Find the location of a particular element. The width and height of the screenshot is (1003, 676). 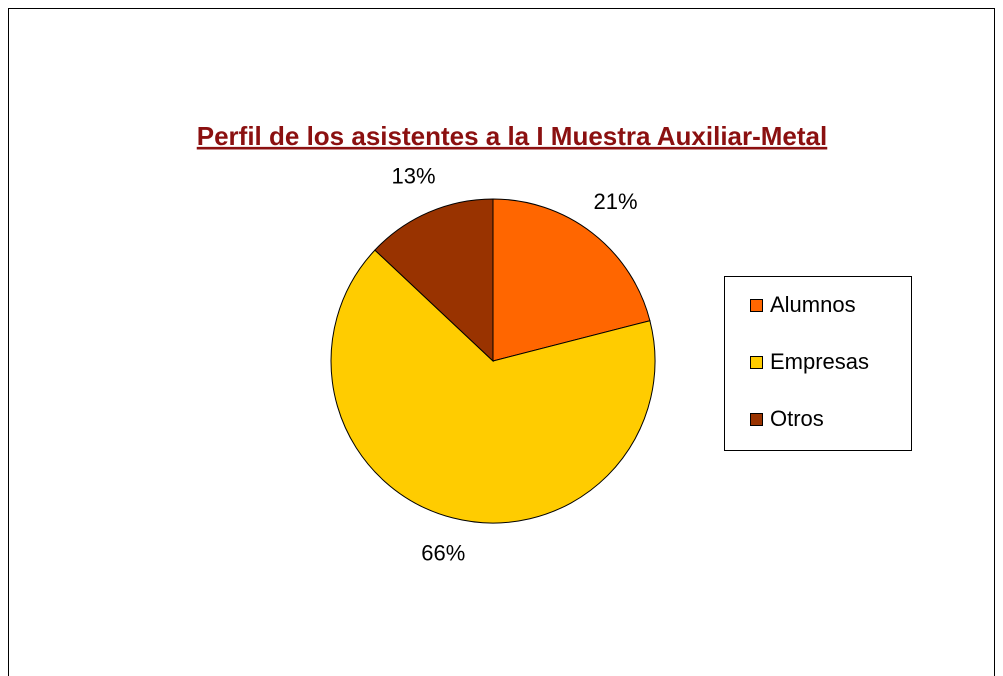

legend-label: Otros is located at coordinates (797, 418).